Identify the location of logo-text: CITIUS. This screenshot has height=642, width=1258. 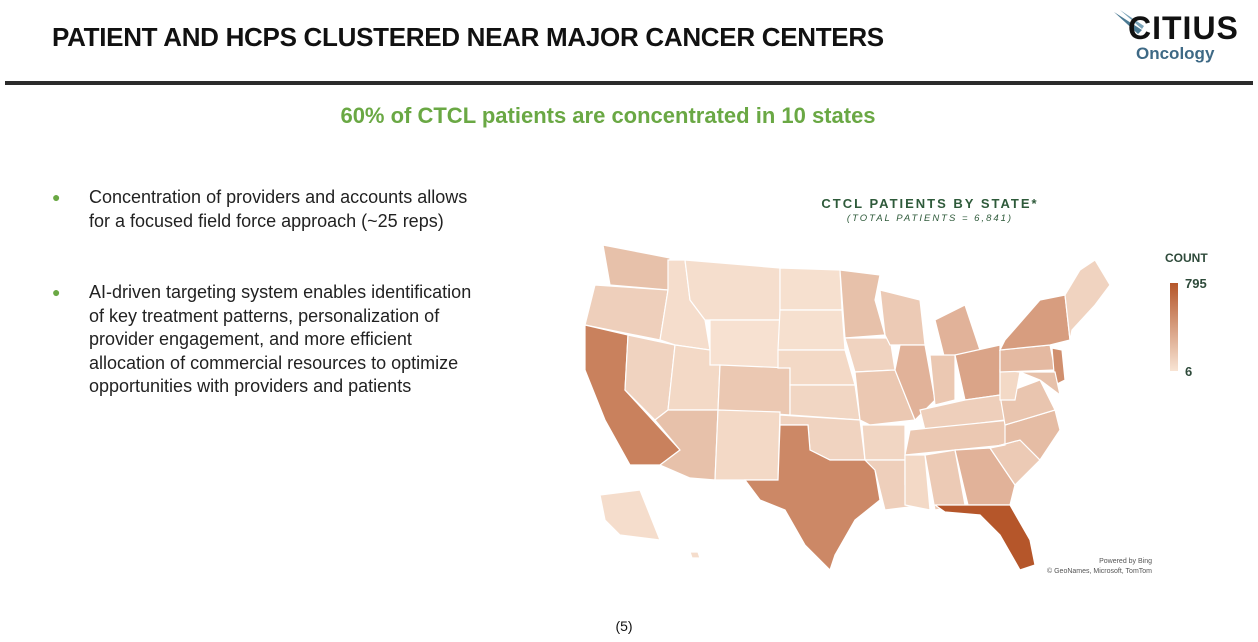
(1183, 28).